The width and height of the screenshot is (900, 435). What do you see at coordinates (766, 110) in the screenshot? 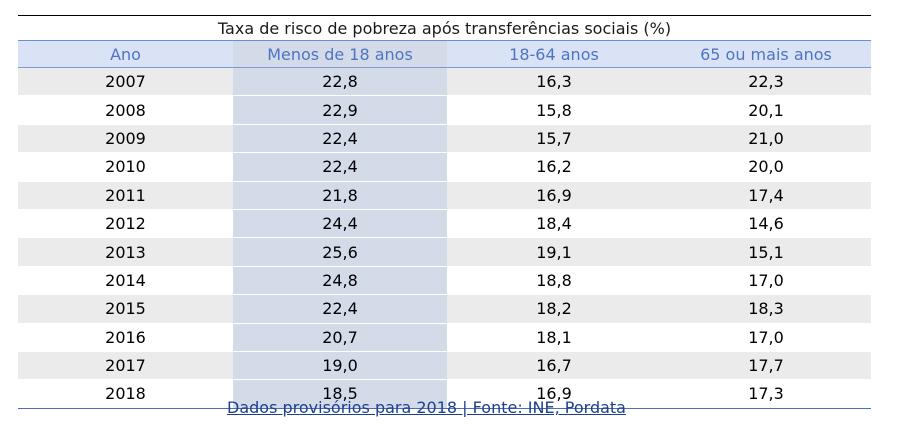
I see `age-65-plus-cell: 20,1` at bounding box center [766, 110].